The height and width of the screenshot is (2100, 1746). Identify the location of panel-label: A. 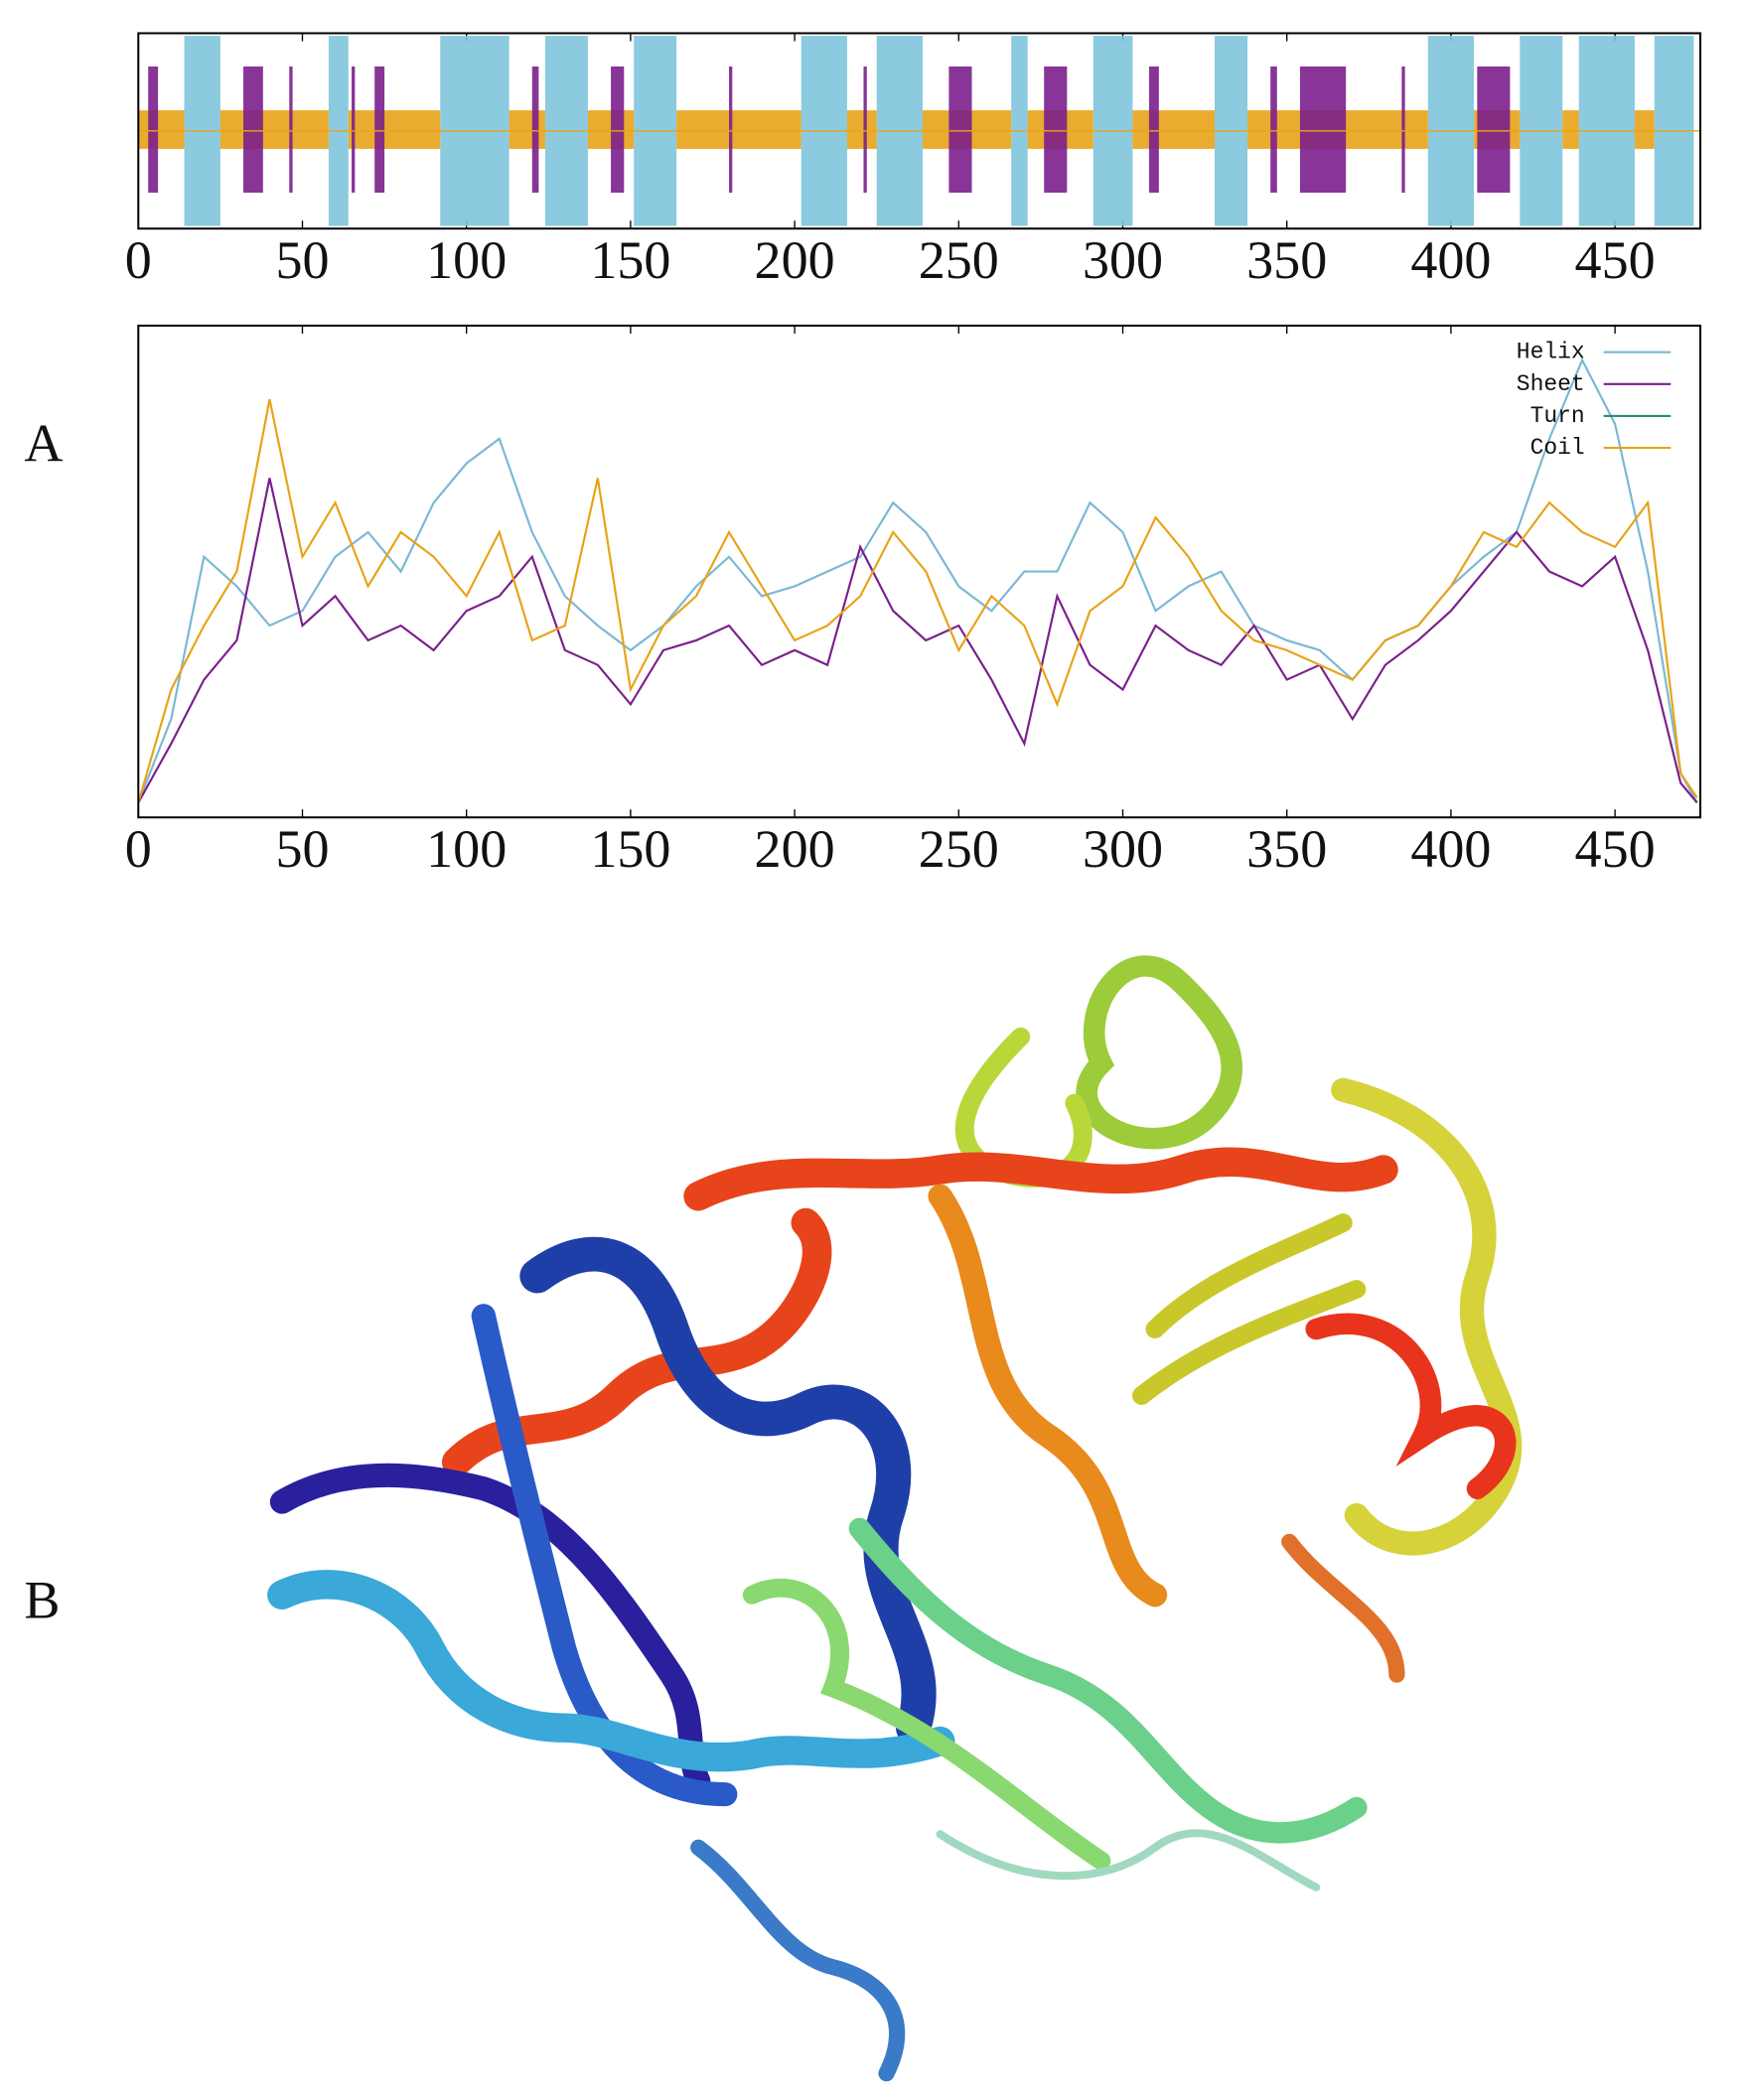
(43, 444).